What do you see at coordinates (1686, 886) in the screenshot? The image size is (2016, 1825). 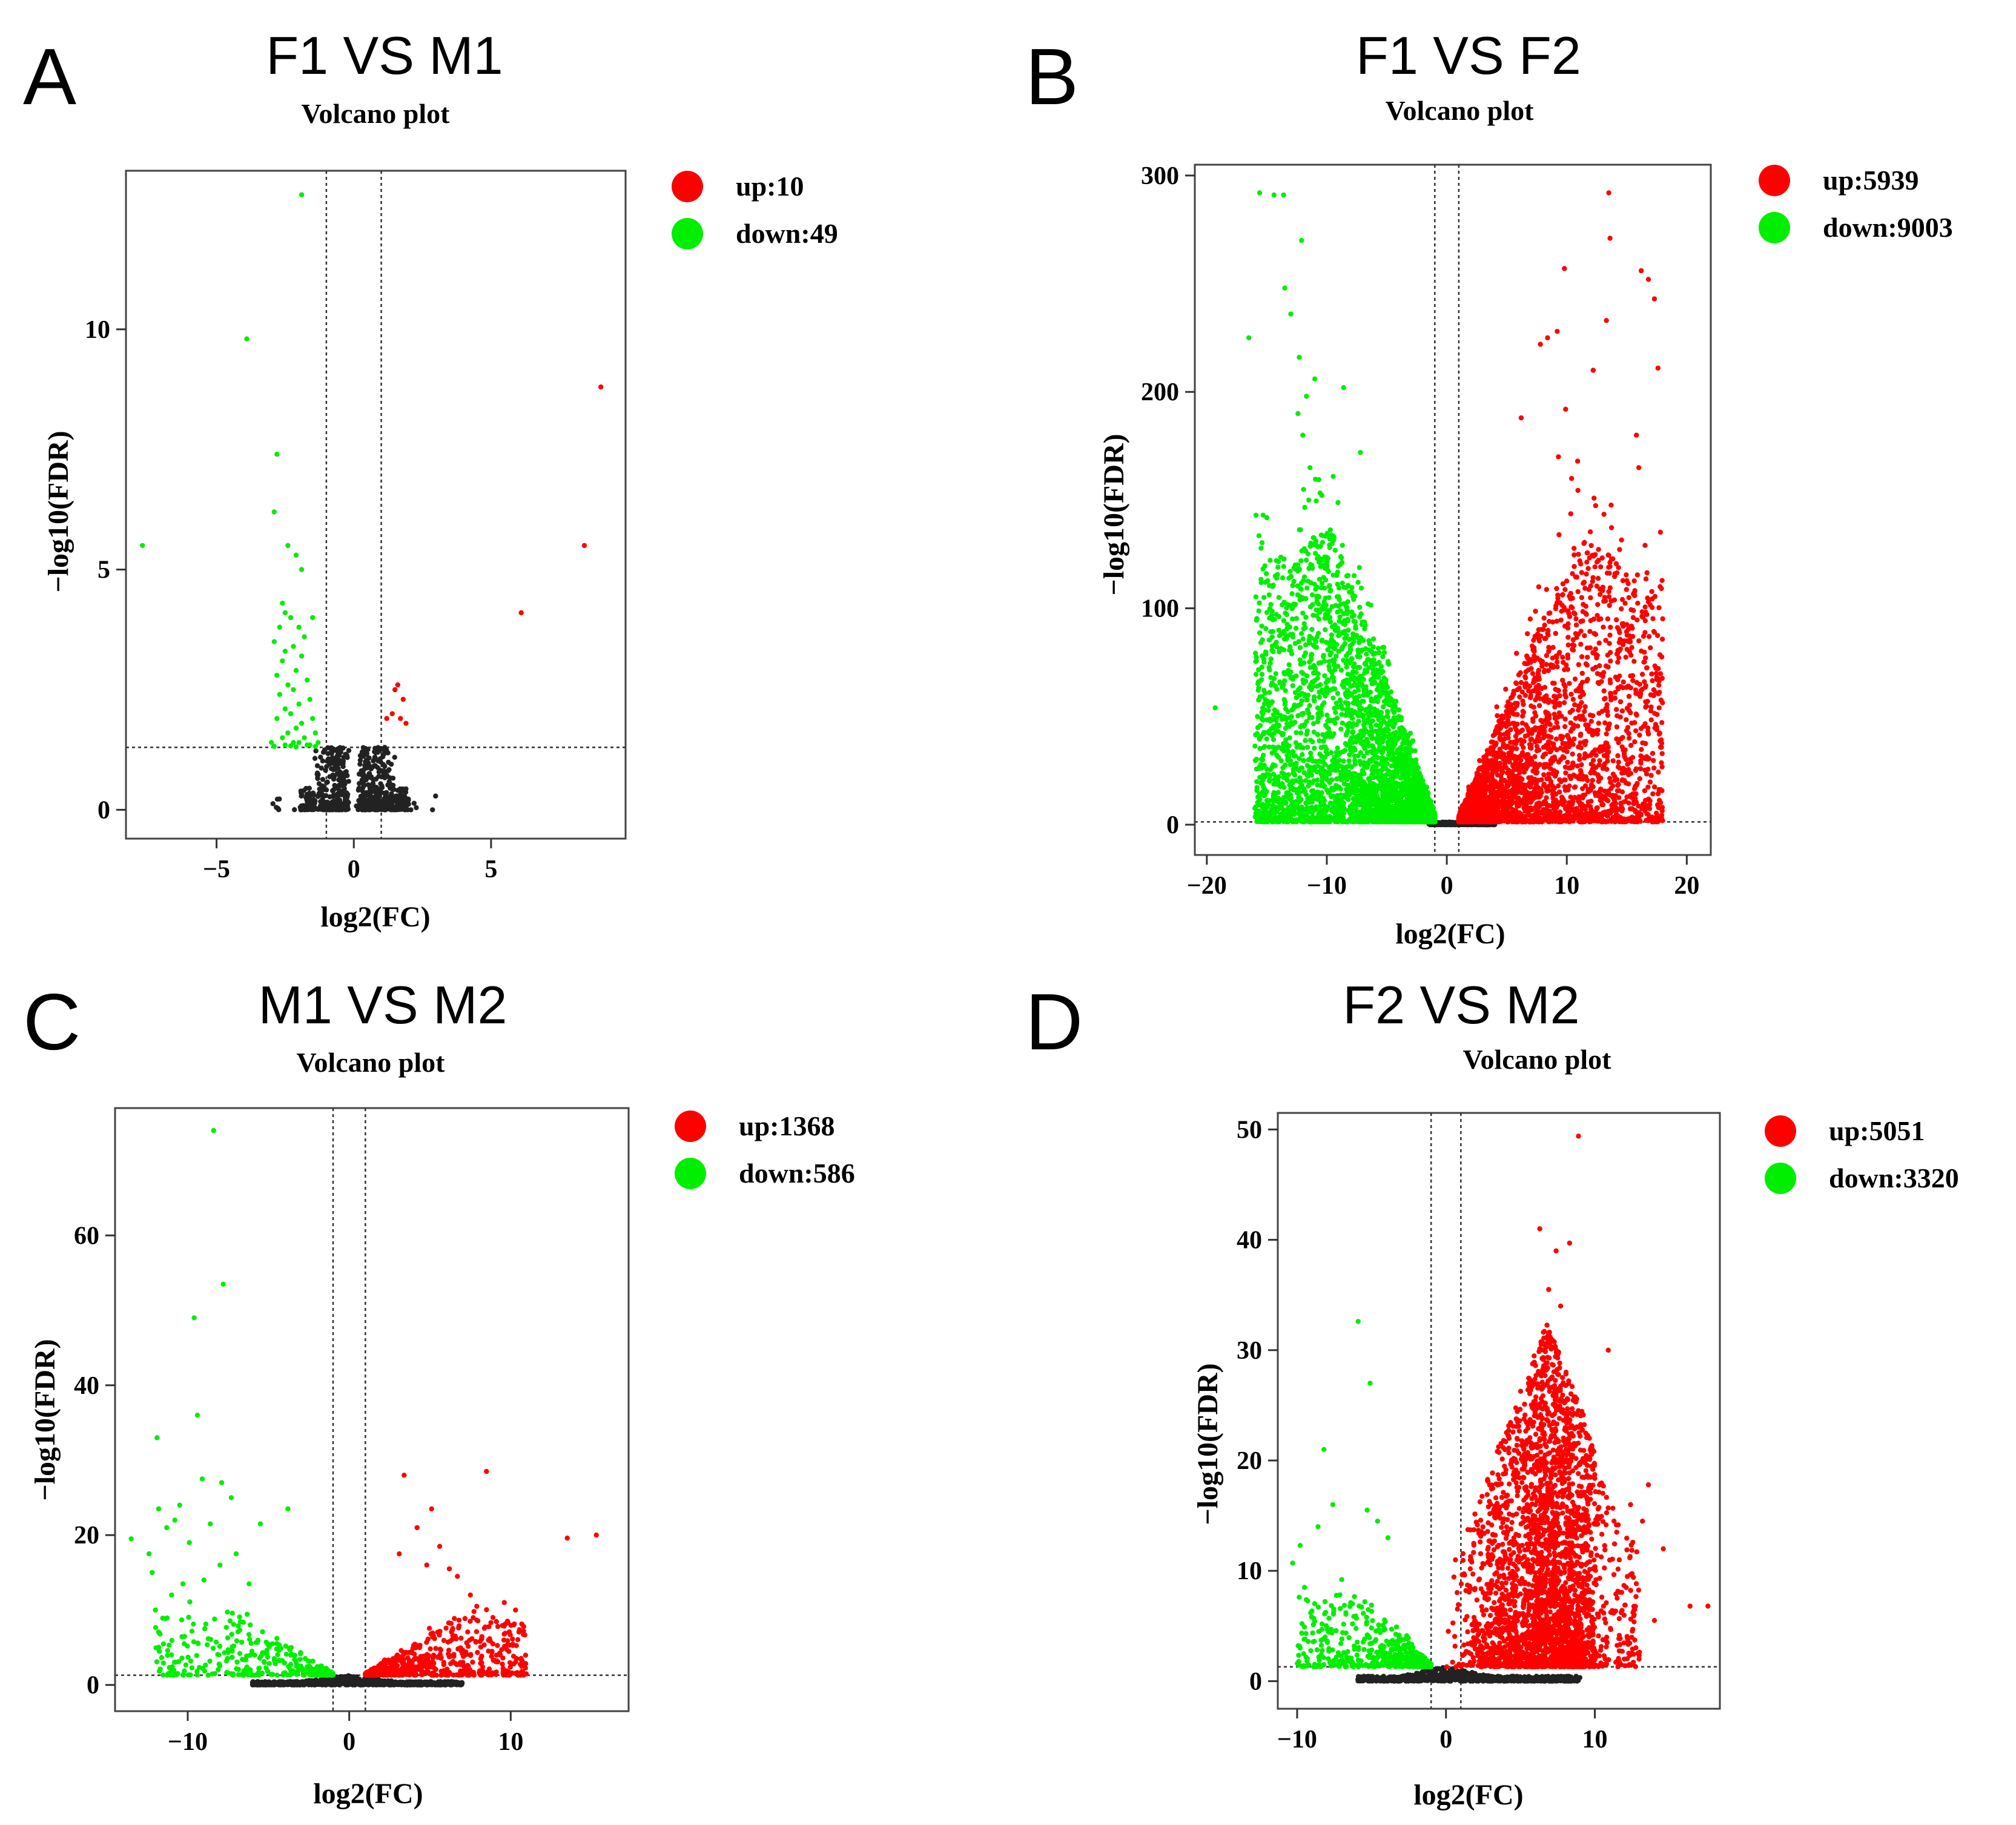 I see `x-tick-label-b-4: 20` at bounding box center [1686, 886].